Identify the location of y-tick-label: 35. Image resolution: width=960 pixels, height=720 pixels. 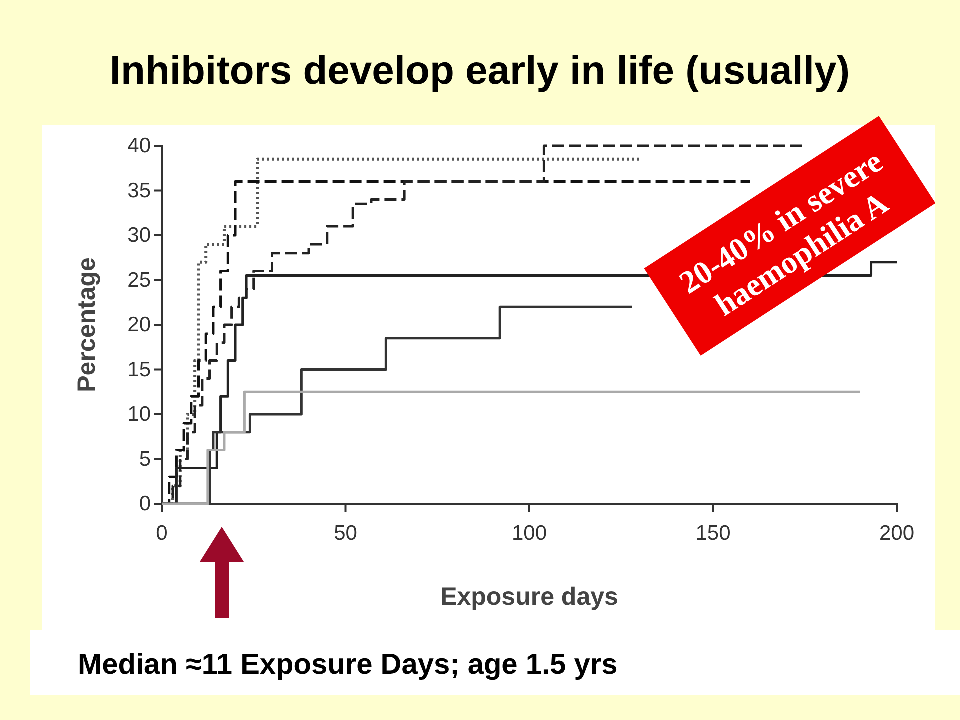
(139, 190).